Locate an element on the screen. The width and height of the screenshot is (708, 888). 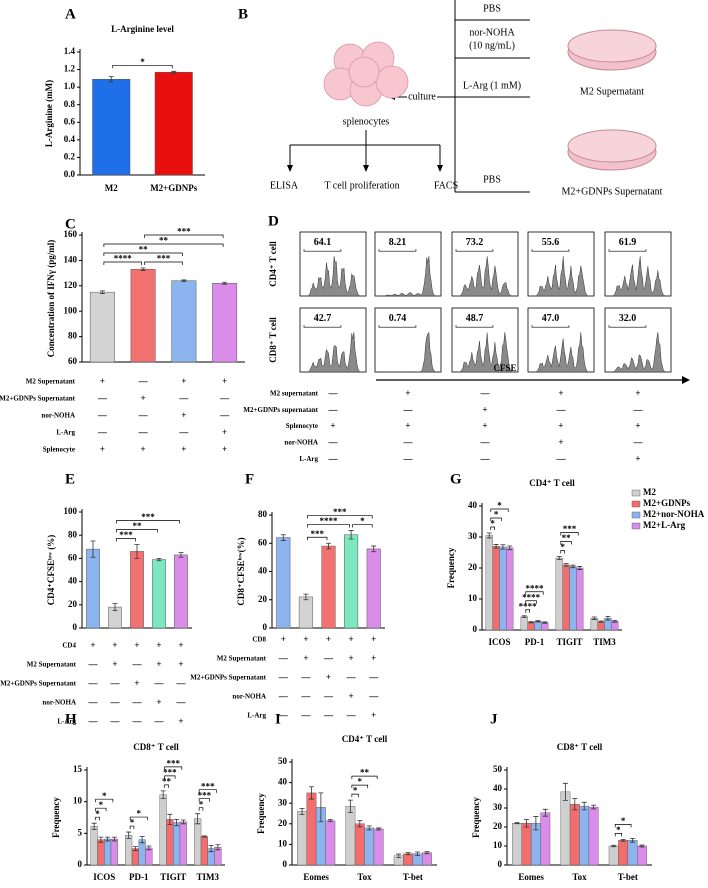
y-tick-label: 15 is located at coordinates (78, 769).